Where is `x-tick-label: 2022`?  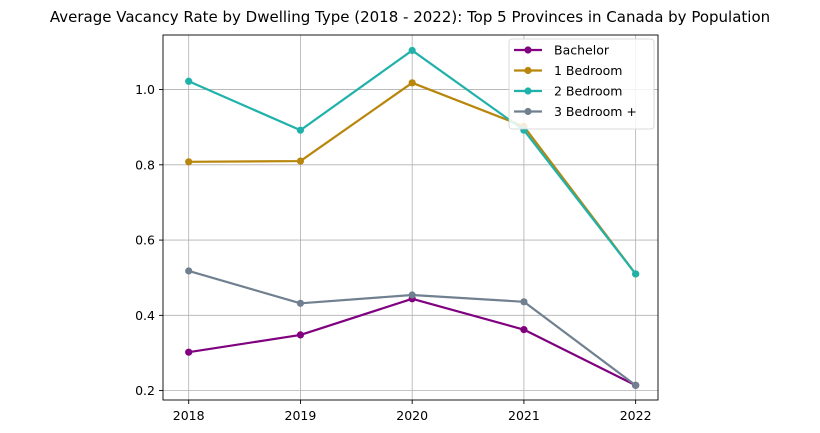
x-tick-label: 2022 is located at coordinates (636, 415).